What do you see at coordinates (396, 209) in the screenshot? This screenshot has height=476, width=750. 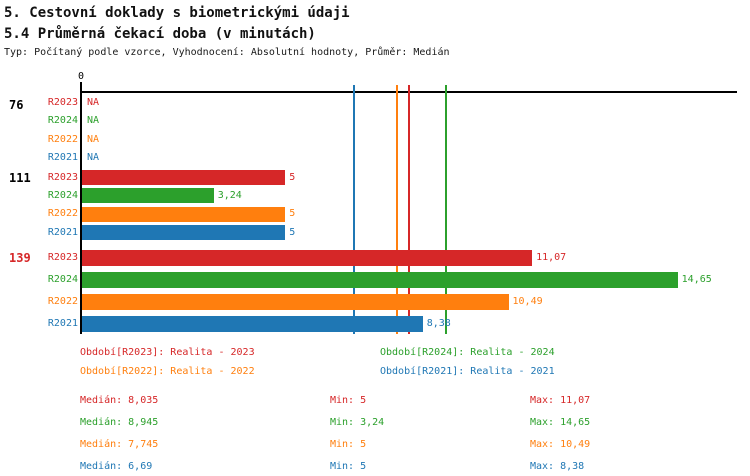 I see `median-line-R2022` at bounding box center [396, 209].